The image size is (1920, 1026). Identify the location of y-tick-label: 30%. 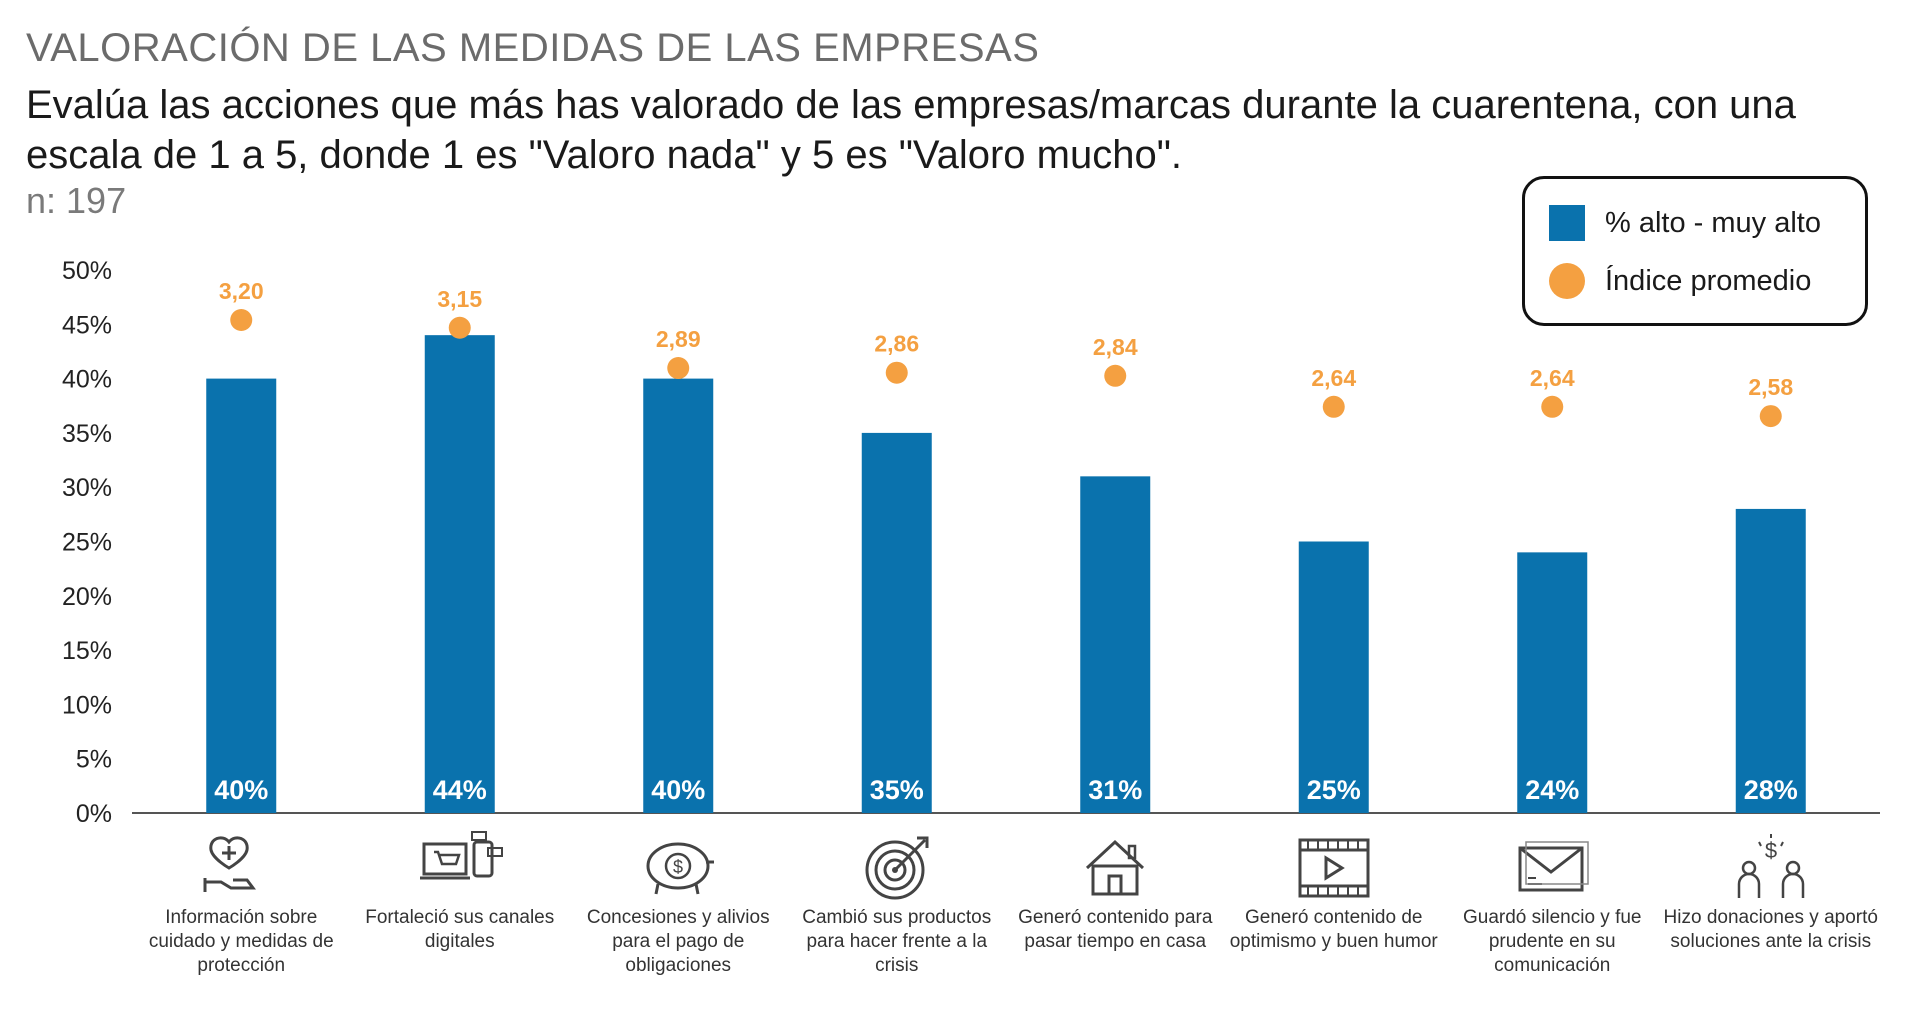
(87, 488).